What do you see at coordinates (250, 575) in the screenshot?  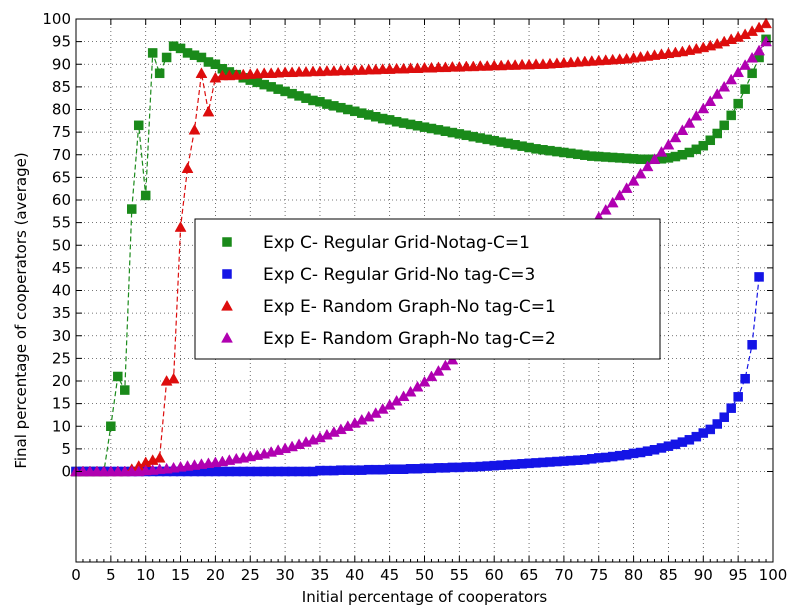 I see `x-tick-label: 25` at bounding box center [250, 575].